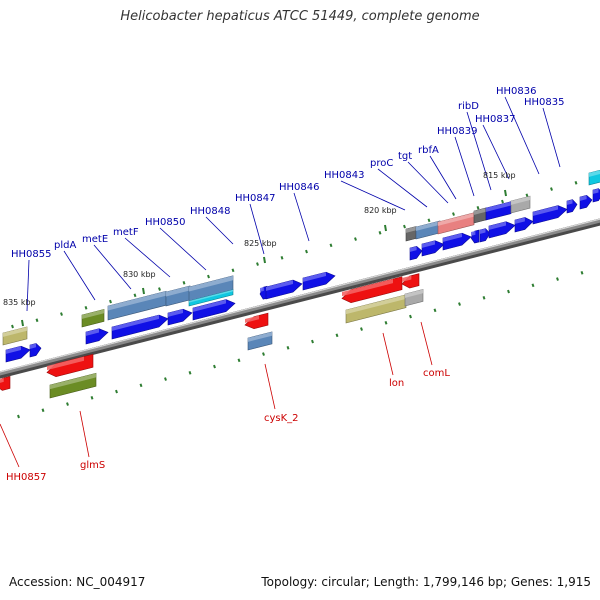  I want to click on gene-label-HH0846: HH0846, so click(299, 187).